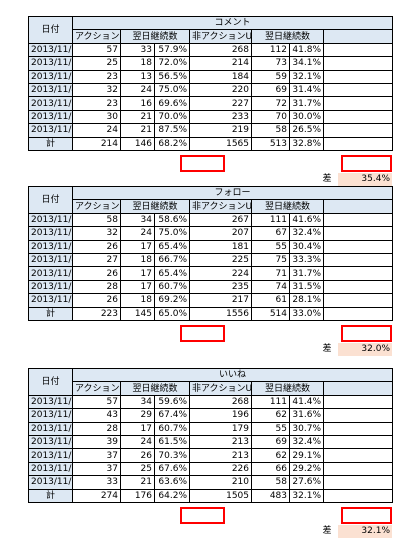 The height and width of the screenshot is (542, 400). What do you see at coordinates (220, 233) in the screenshot?
I see `value-cell: 207` at bounding box center [220, 233].